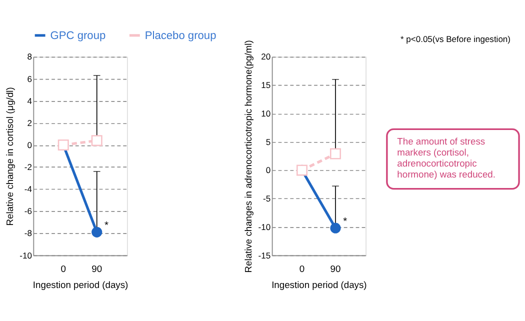 The width and height of the screenshot is (525, 321). I want to click on y-tick-label: 4, so click(29, 101).